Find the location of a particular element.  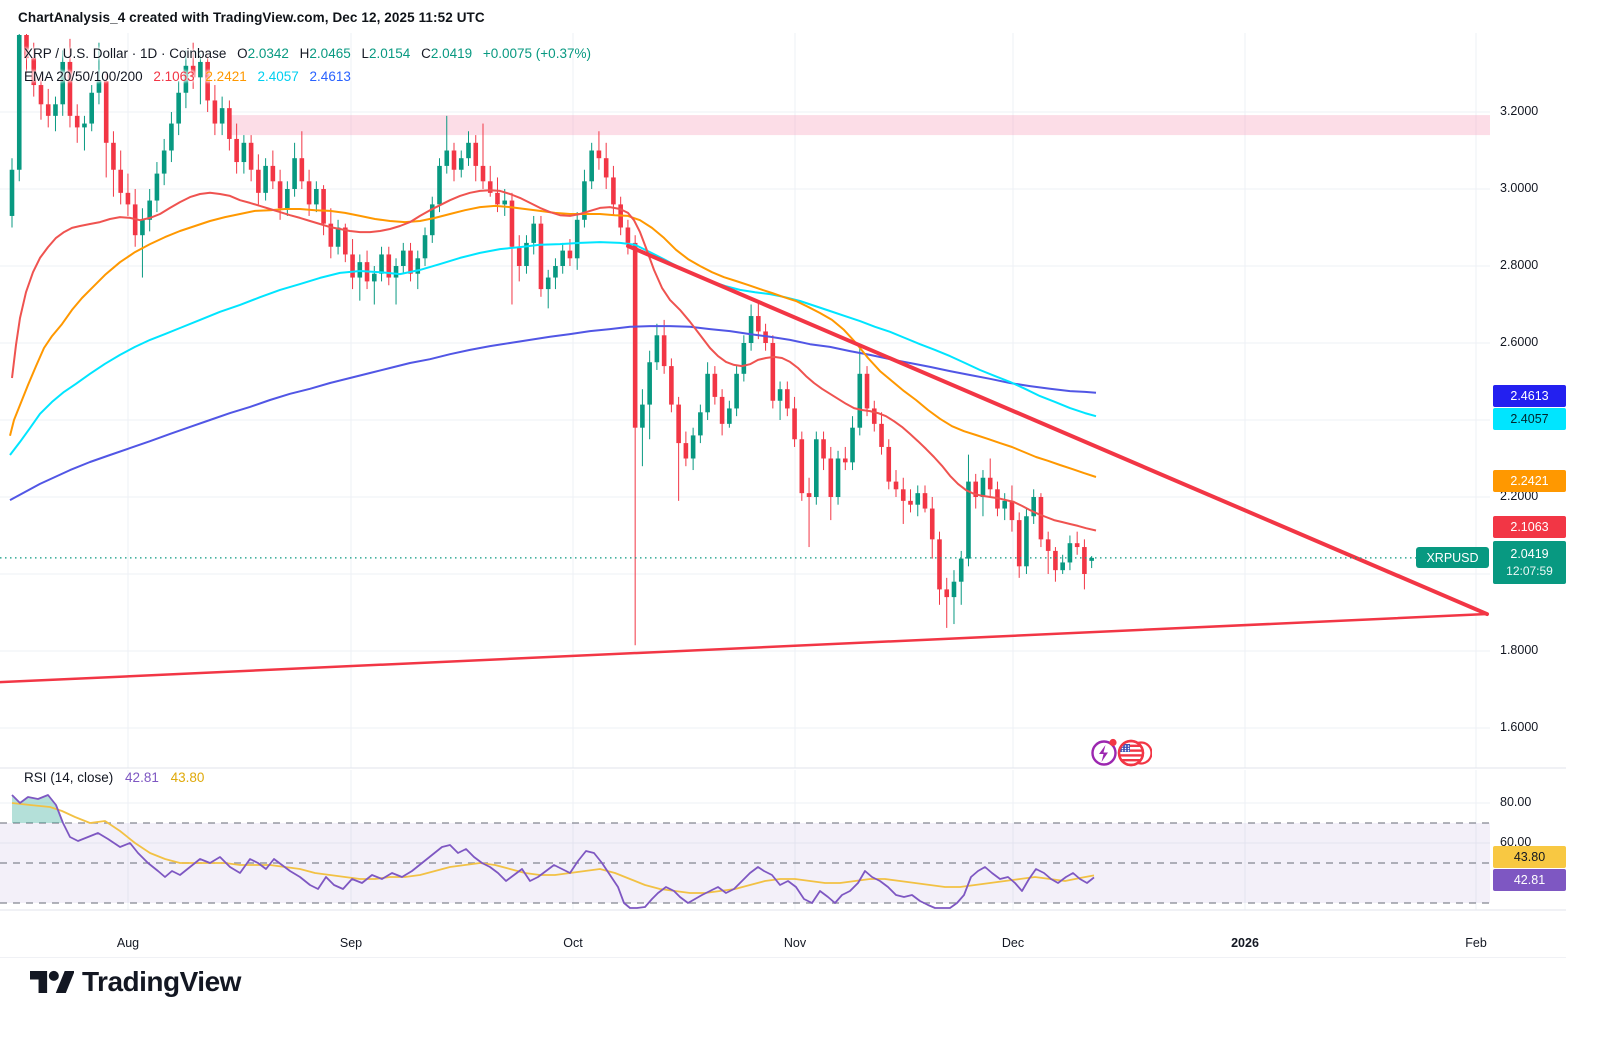

ema-200-line is located at coordinates (553, 413).